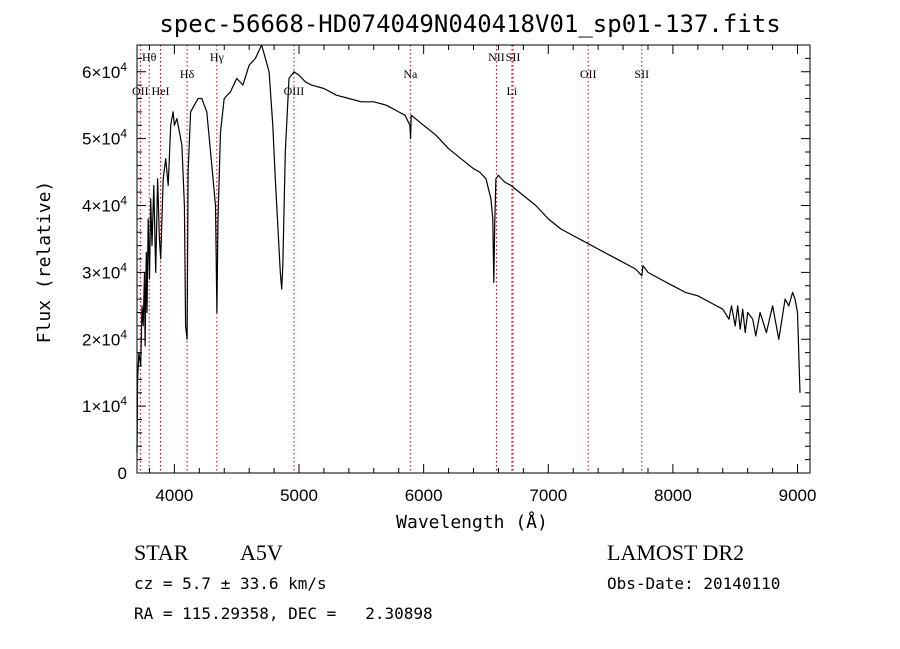 The height and width of the screenshot is (649, 900). Describe the element at coordinates (122, 473) in the screenshot. I see `y-tick-label: 0` at that location.